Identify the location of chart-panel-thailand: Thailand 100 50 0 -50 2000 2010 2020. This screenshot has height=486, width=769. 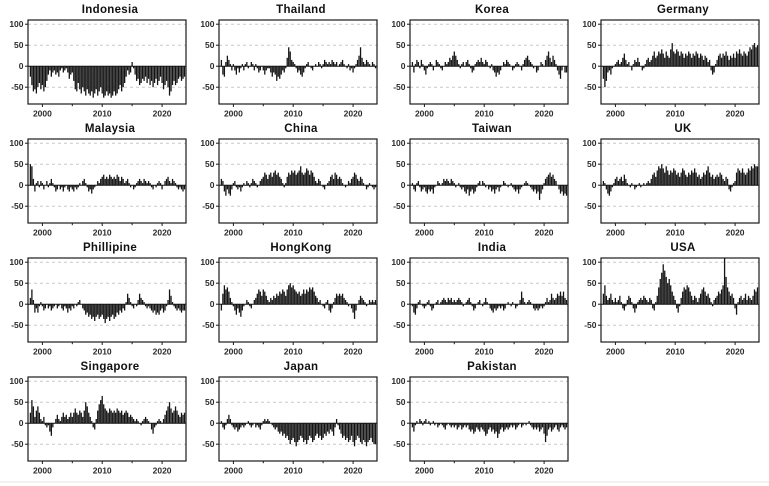
(287, 63).